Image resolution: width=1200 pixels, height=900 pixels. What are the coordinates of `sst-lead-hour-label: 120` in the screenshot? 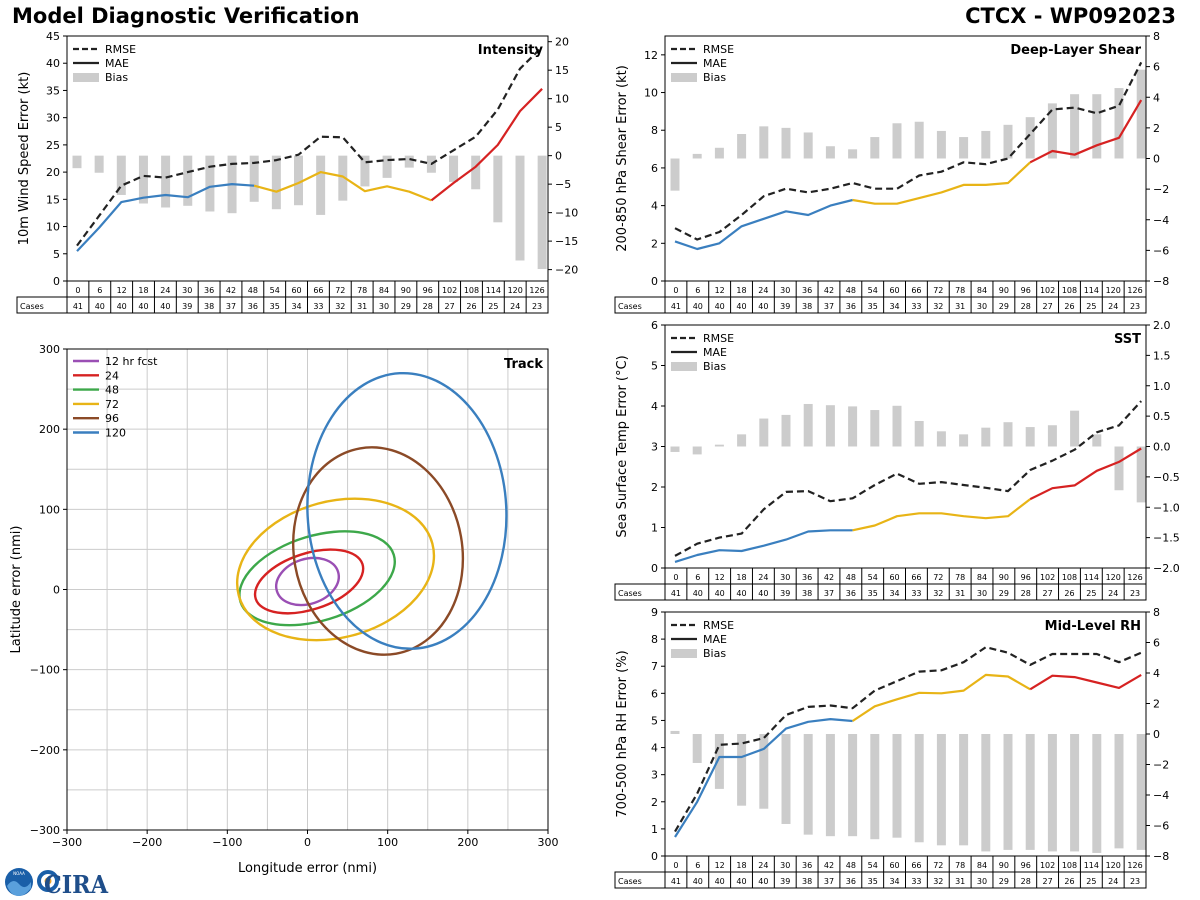 It's located at (1113, 577).